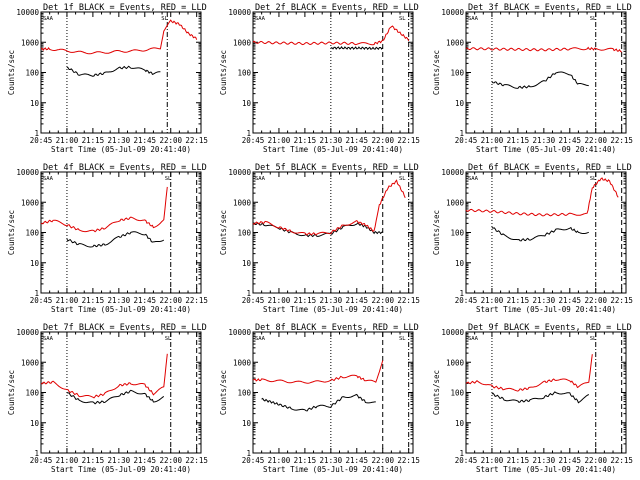 This screenshot has width=640, height=480. I want to click on plot-title: Det 5f BLACK = Events, RED = LLD, so click(337, 168).